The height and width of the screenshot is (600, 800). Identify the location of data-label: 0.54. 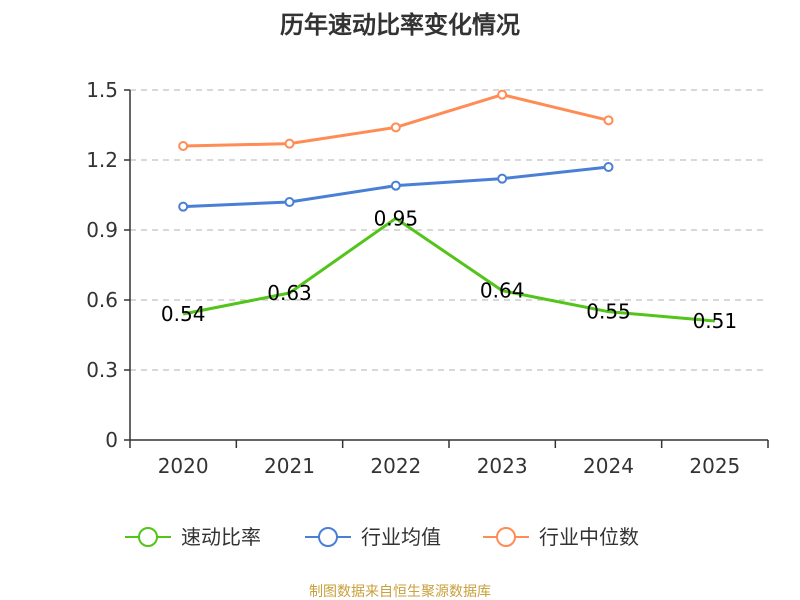
(183, 314).